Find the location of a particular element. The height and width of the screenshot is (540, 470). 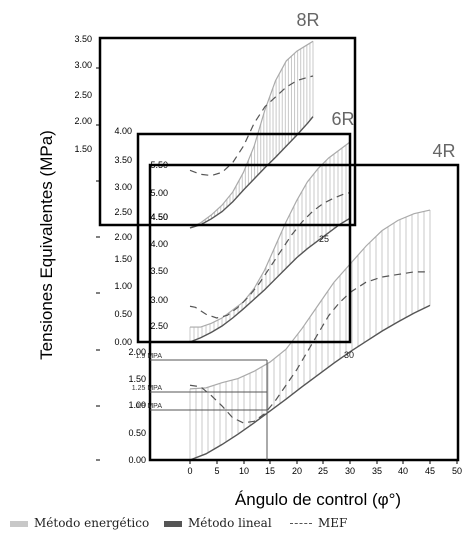

legend-label-linear: Método lineal is located at coordinates (230, 523).